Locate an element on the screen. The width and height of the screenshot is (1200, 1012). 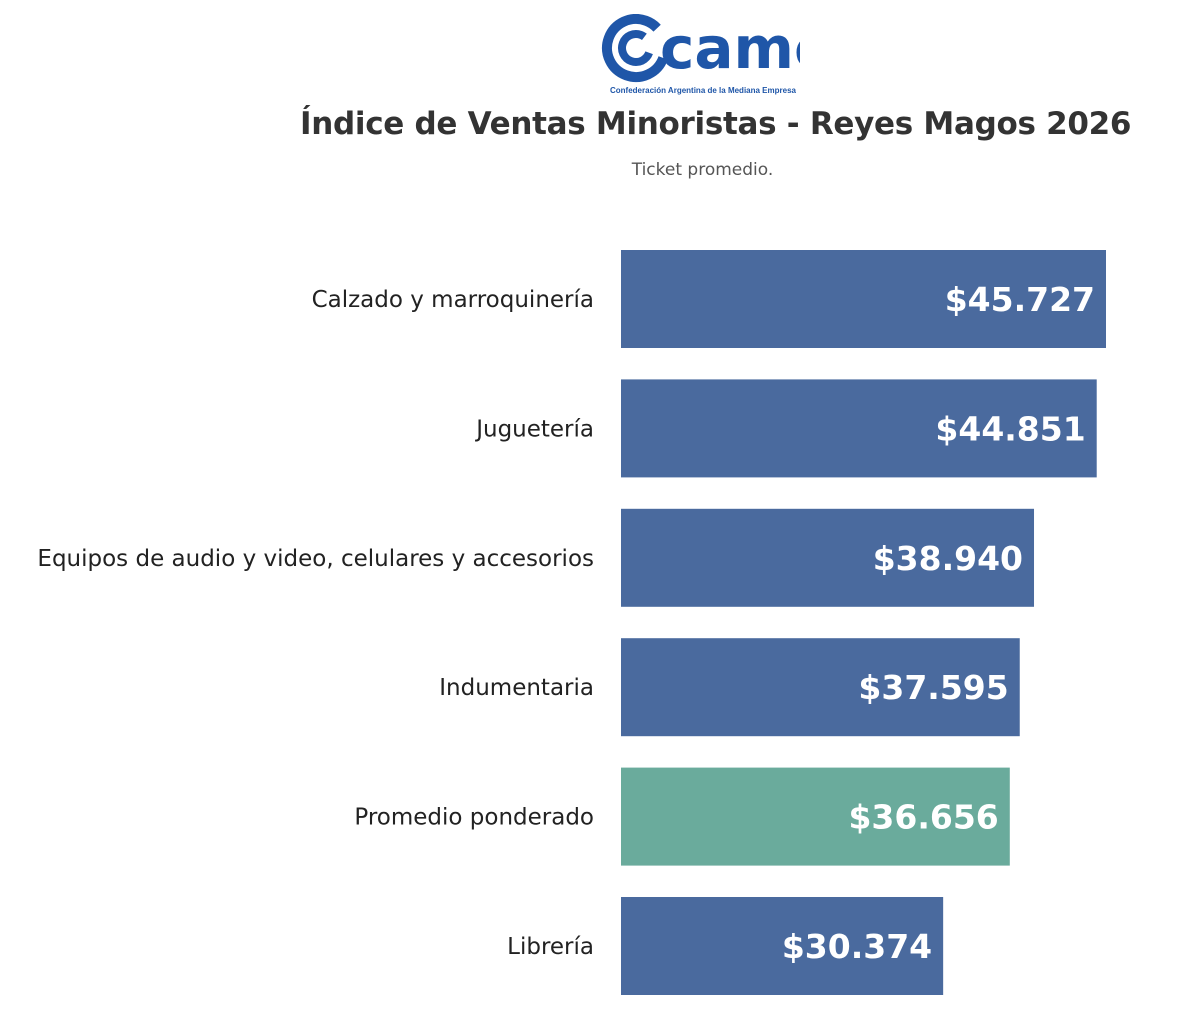
value-label-equipos-de-audio-y-video-celulares-y-accesorios: $38.940 is located at coordinates (948, 558).